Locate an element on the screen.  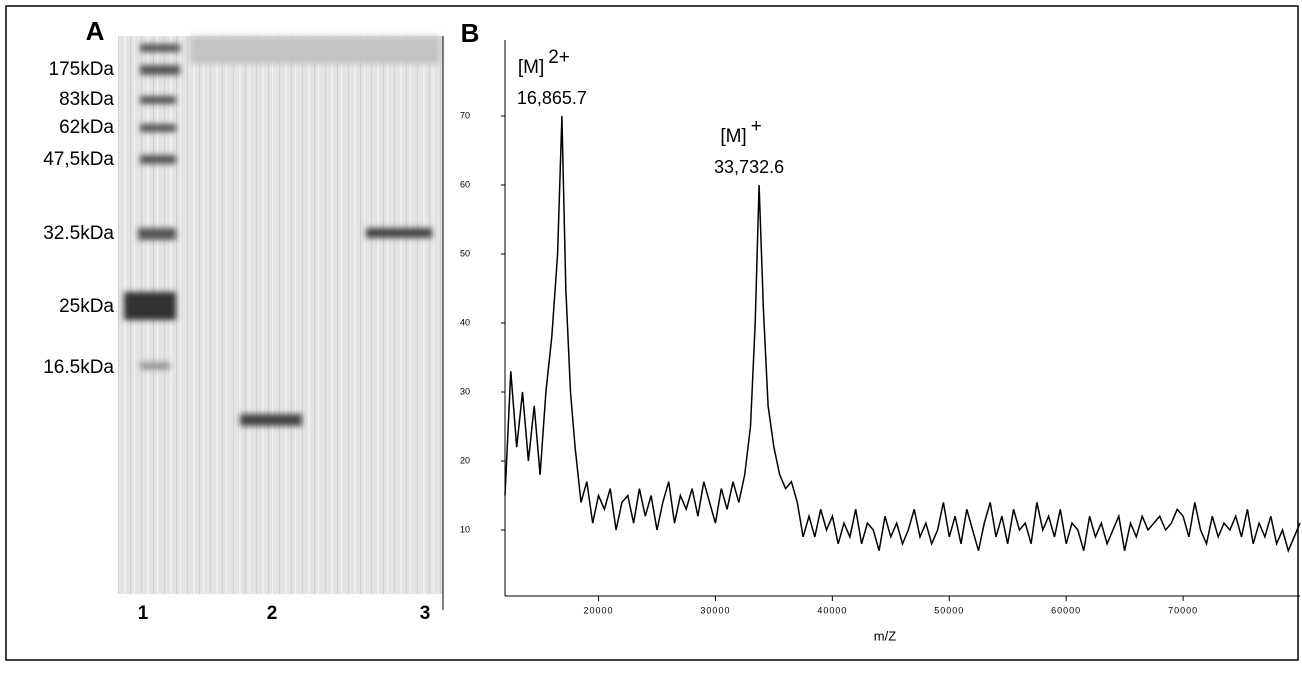
x-tick-label: 20000 is located at coordinates (599, 610).